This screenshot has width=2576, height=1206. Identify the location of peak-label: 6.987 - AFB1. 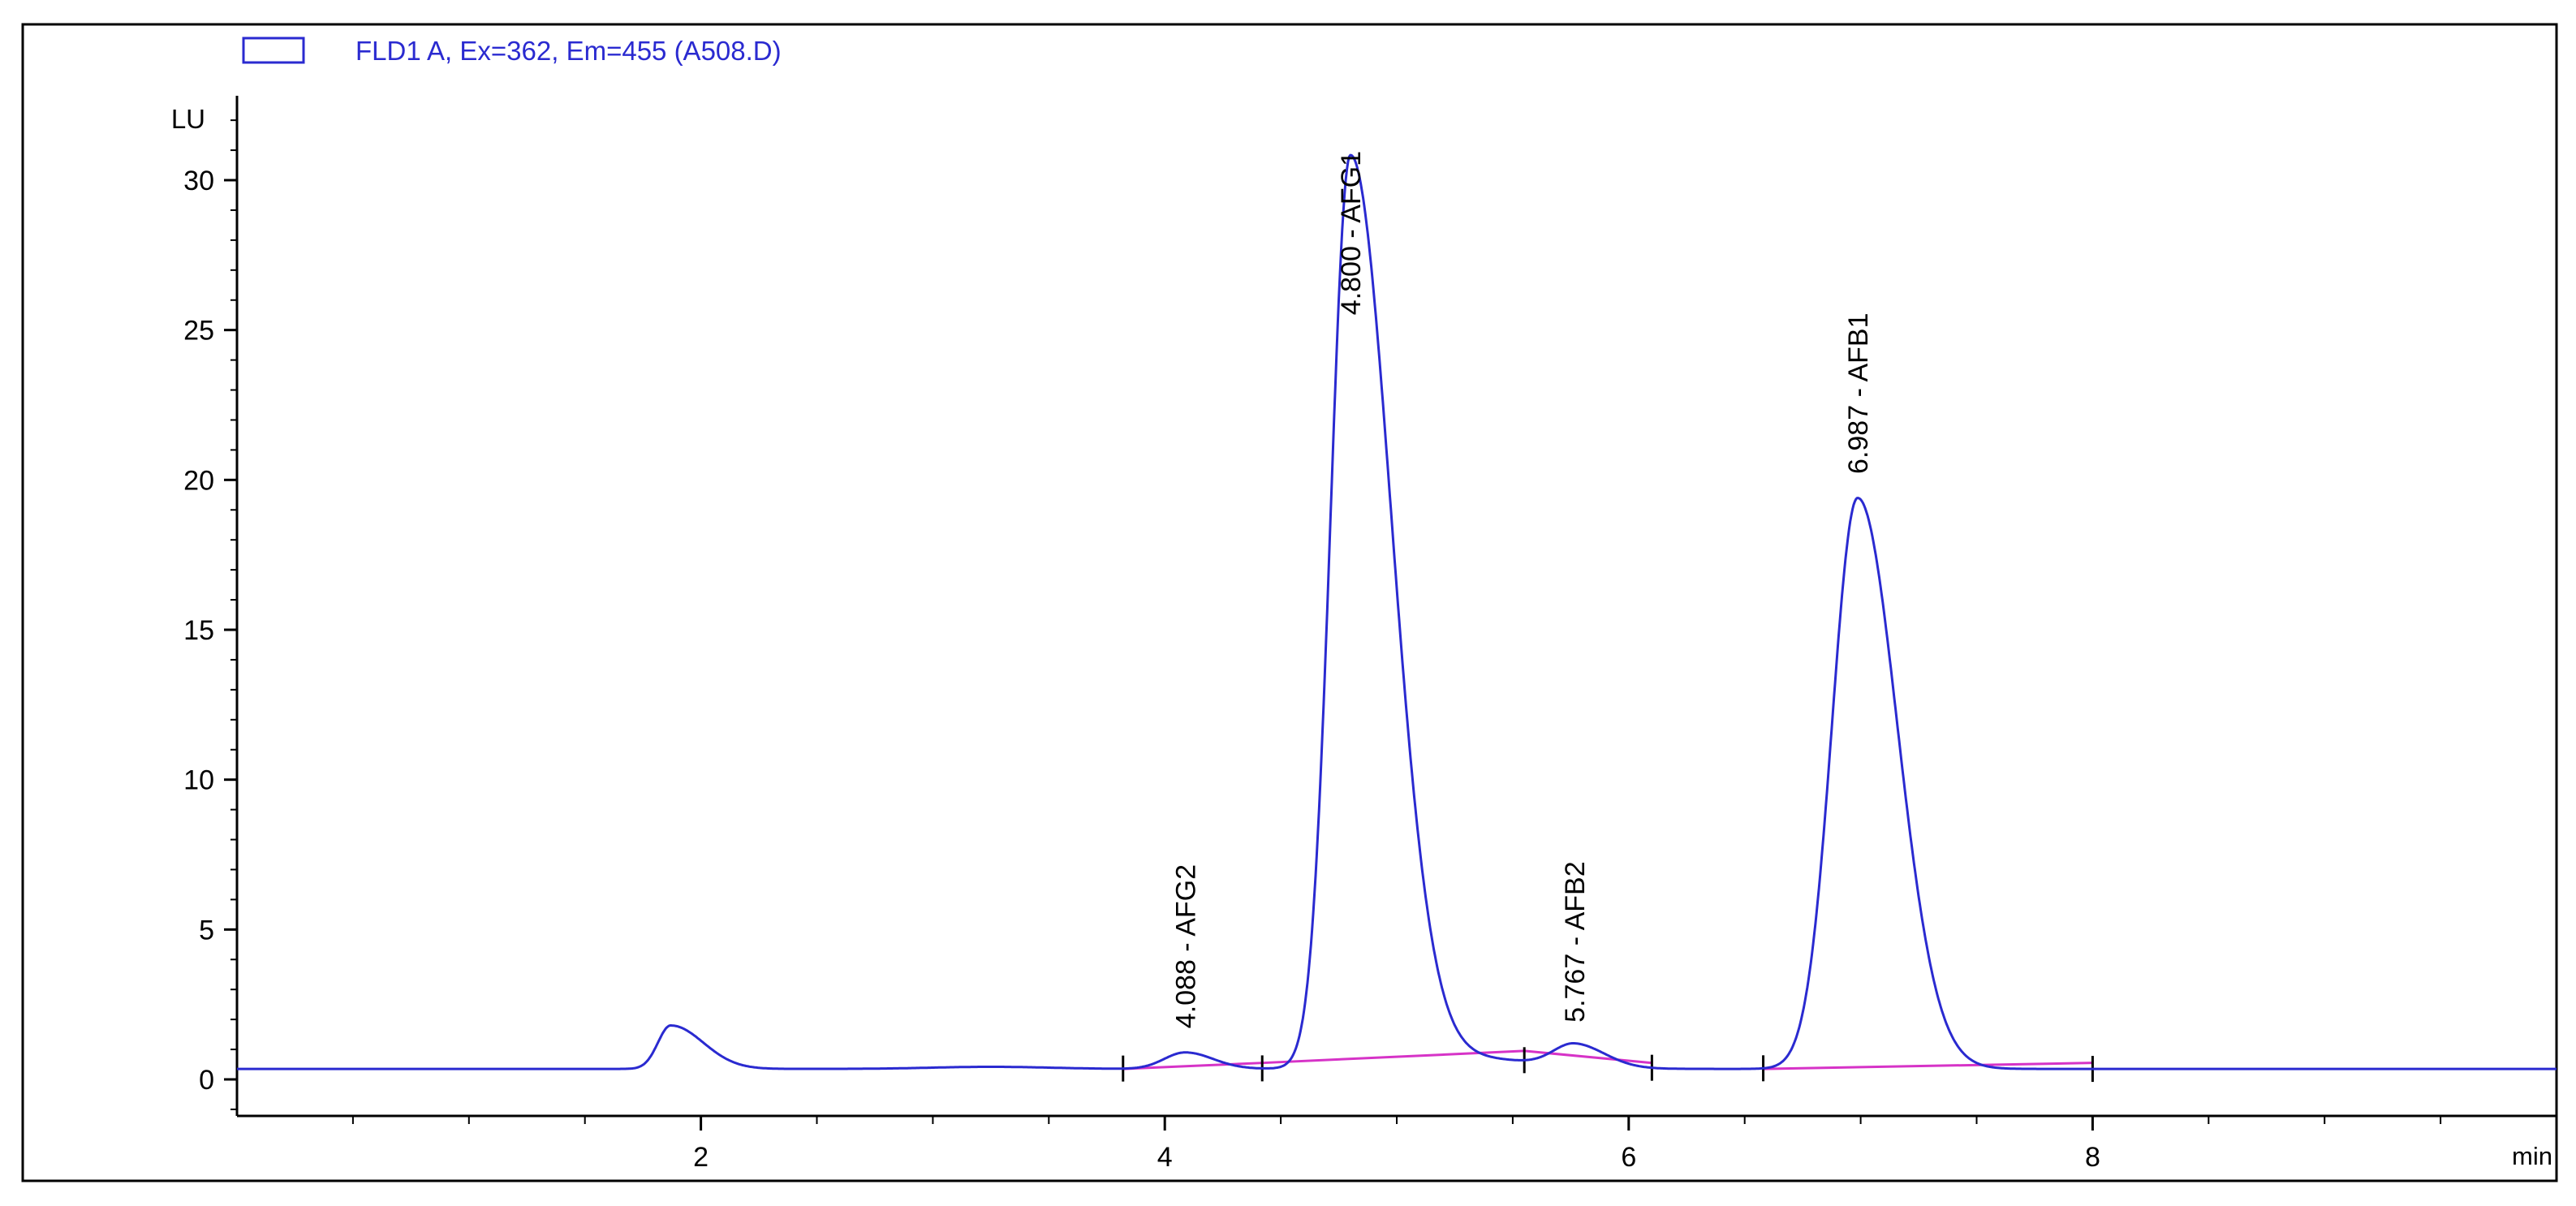
(1859, 392).